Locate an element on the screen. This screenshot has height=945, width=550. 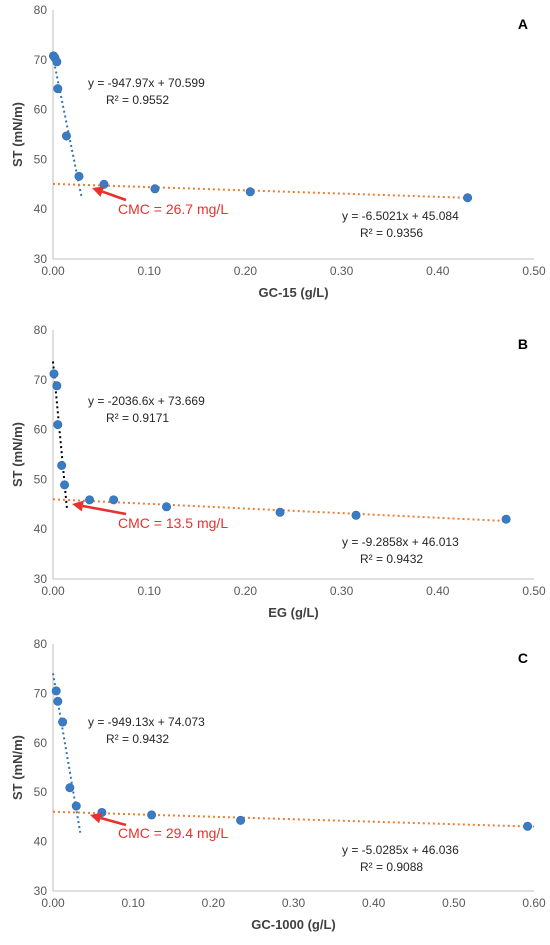
panel-letter: A is located at coordinates (523, 24).